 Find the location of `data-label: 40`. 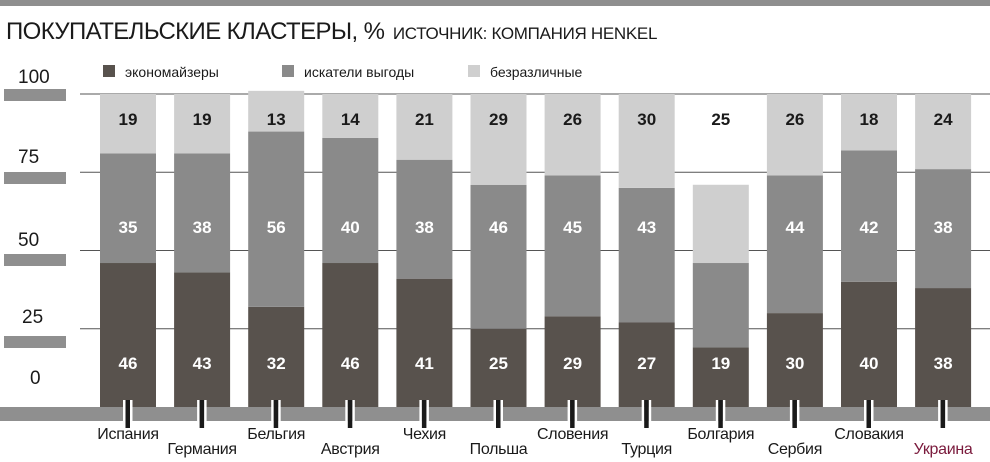

data-label: 40 is located at coordinates (869, 363).